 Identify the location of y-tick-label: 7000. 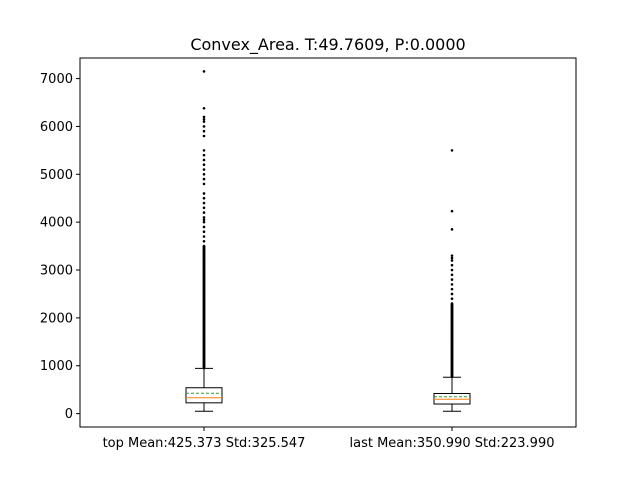
(56, 79).